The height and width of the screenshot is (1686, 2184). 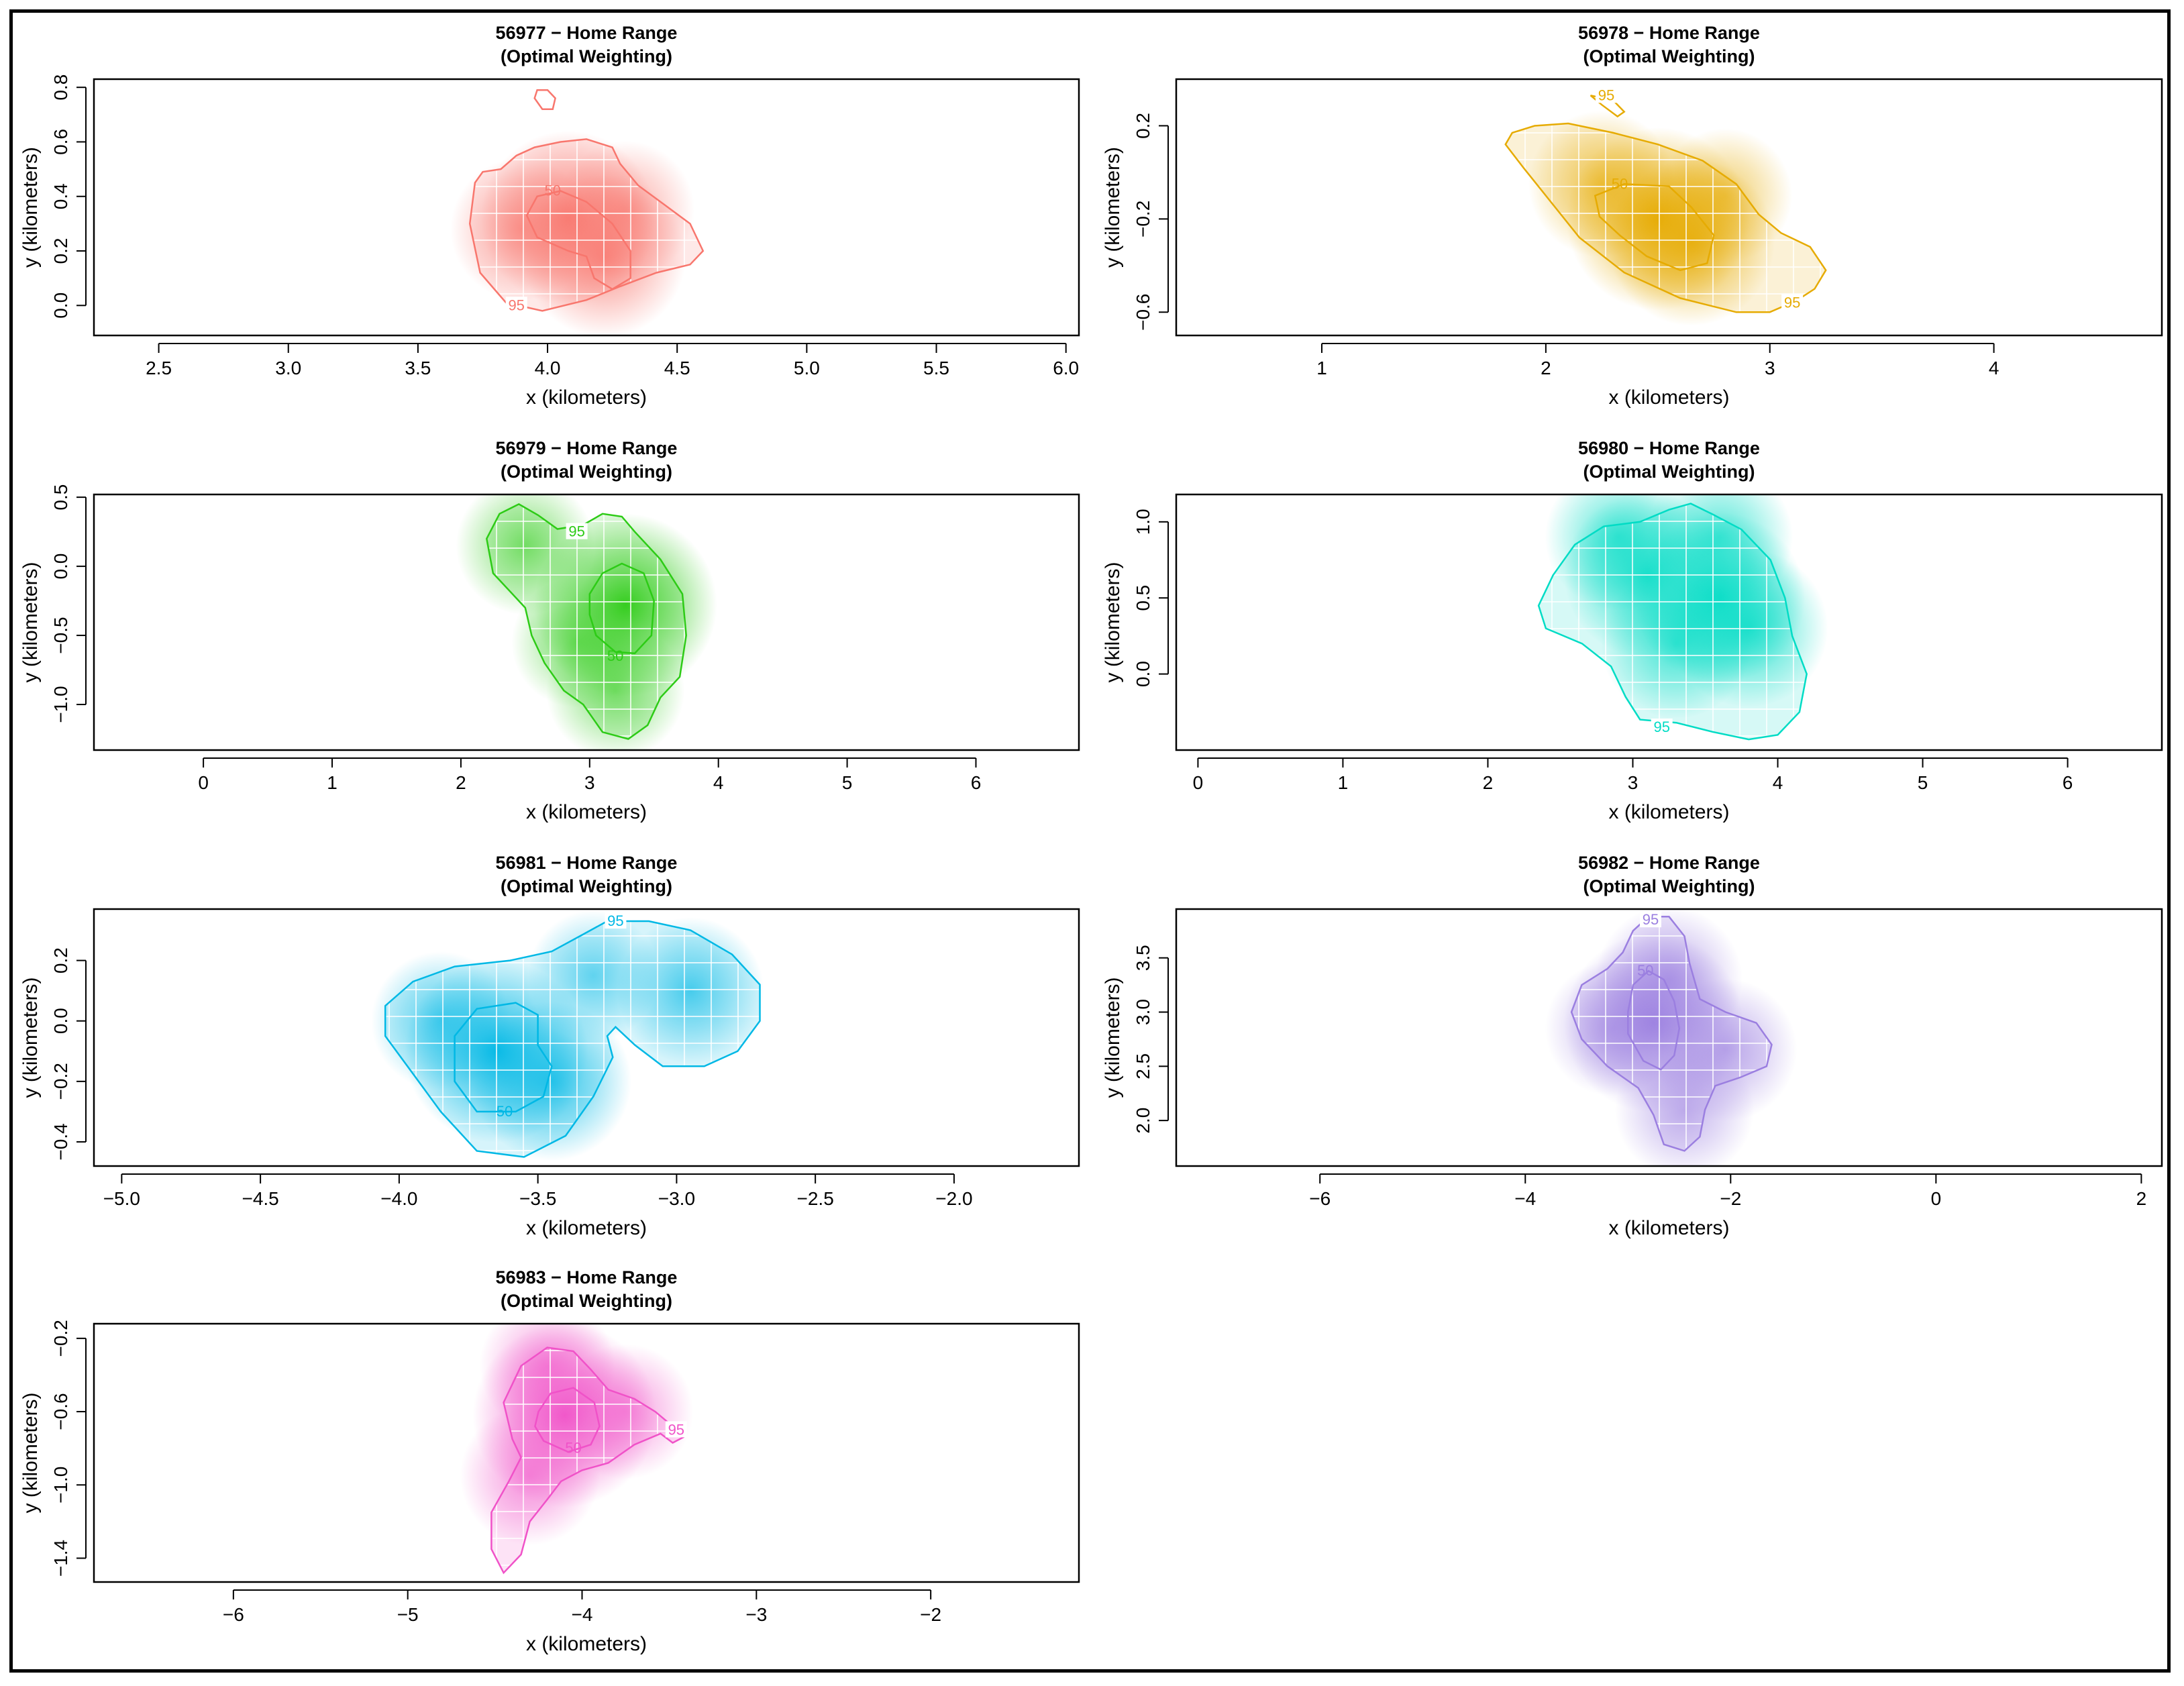 What do you see at coordinates (60, 87) in the screenshot?
I see `y-tick-label: 0.8` at bounding box center [60, 87].